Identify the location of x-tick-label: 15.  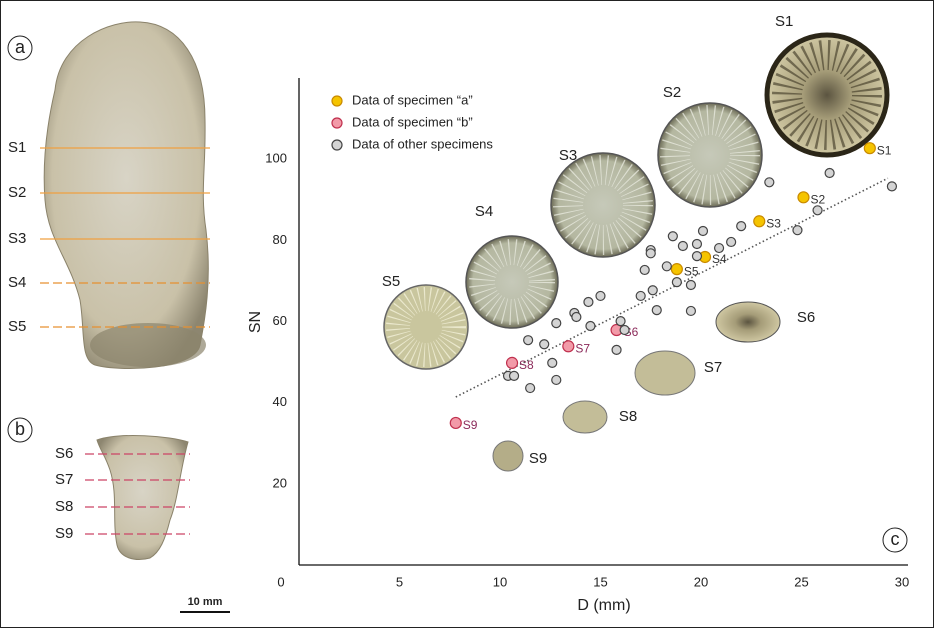
(600, 581).